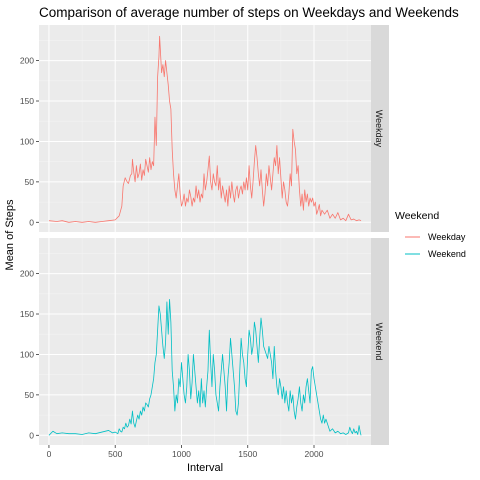 The image size is (480, 480). I want to click on x-tick-label: 1000, so click(181, 454).